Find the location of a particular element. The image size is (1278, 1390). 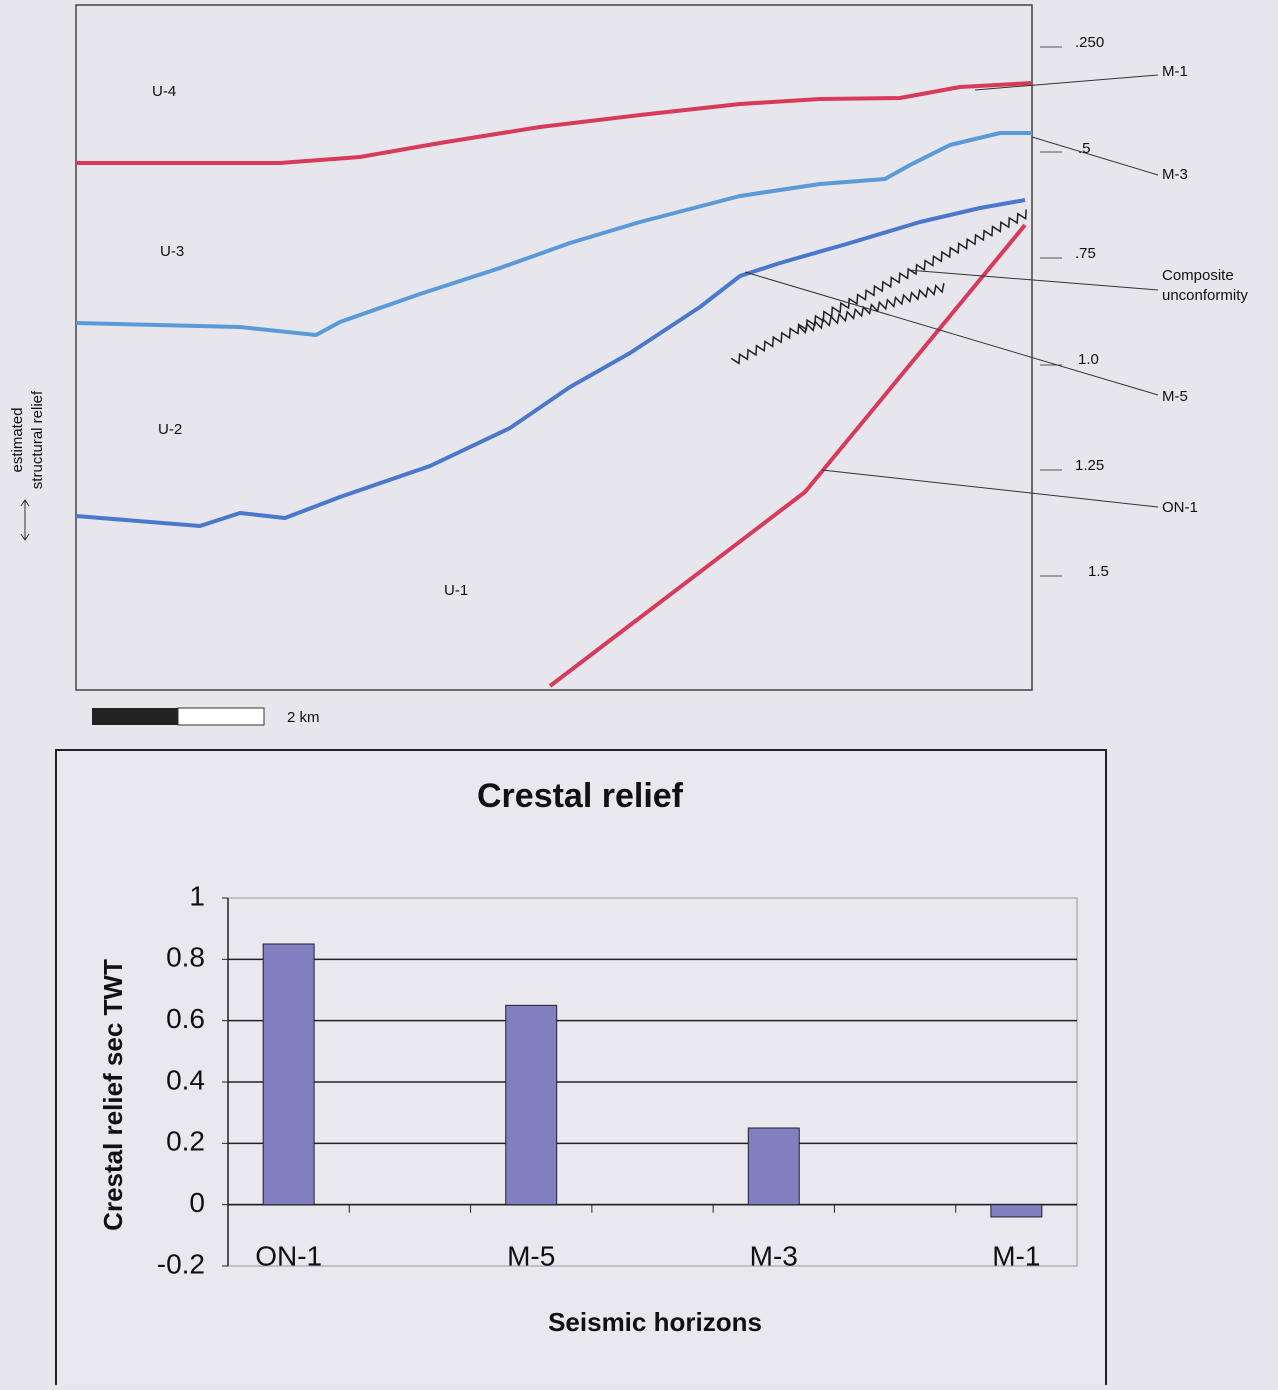

depth-label: 1.25 is located at coordinates (1089, 465).